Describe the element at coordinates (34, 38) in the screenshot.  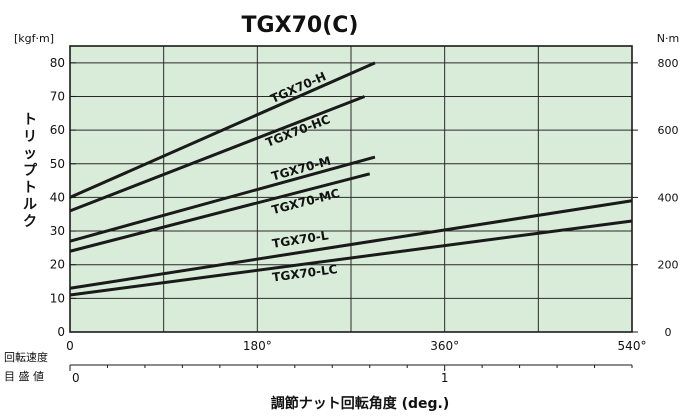
I see `left-axis-unit: [kgf·m]` at that location.